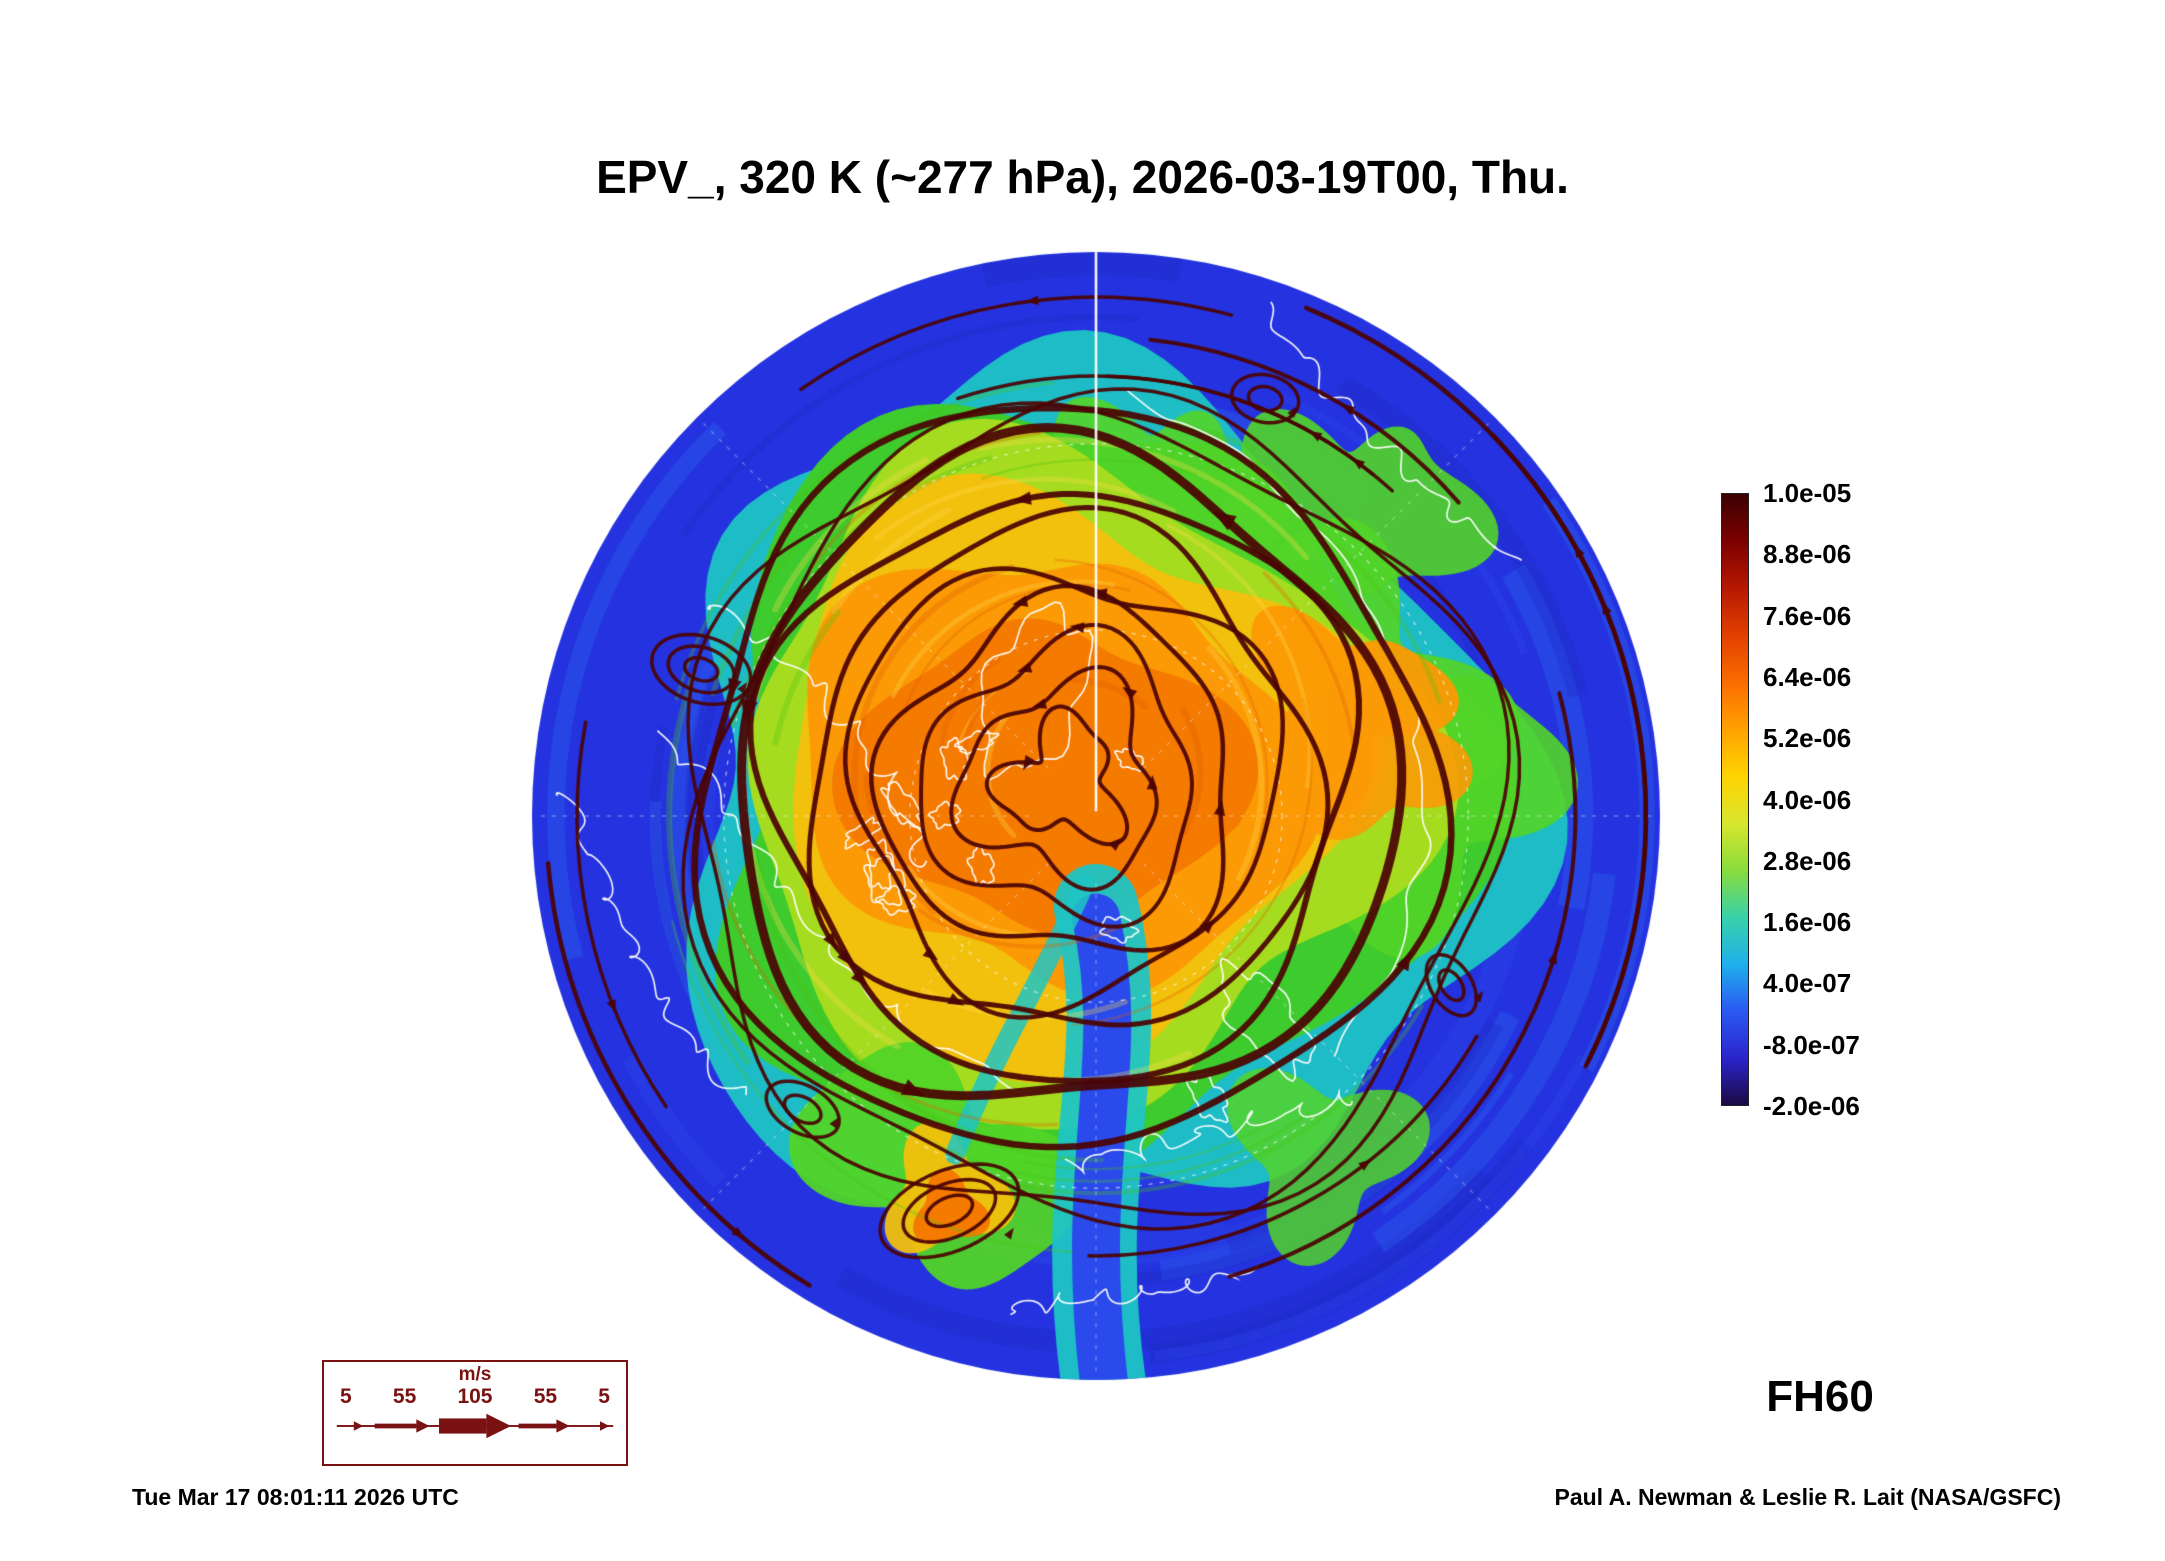  What do you see at coordinates (1807, 860) in the screenshot?
I see `colorbar-tick-label: 2.8e-06` at bounding box center [1807, 860].